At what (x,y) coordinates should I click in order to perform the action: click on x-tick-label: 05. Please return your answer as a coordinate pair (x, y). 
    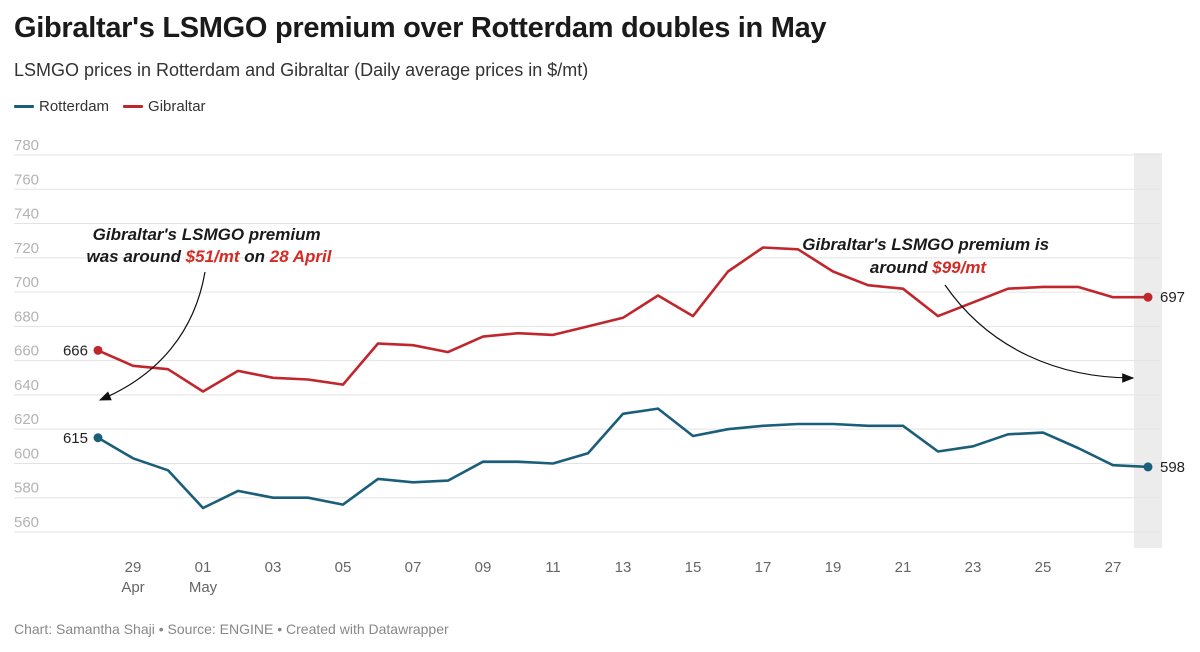
    Looking at the image, I should click on (343, 567).